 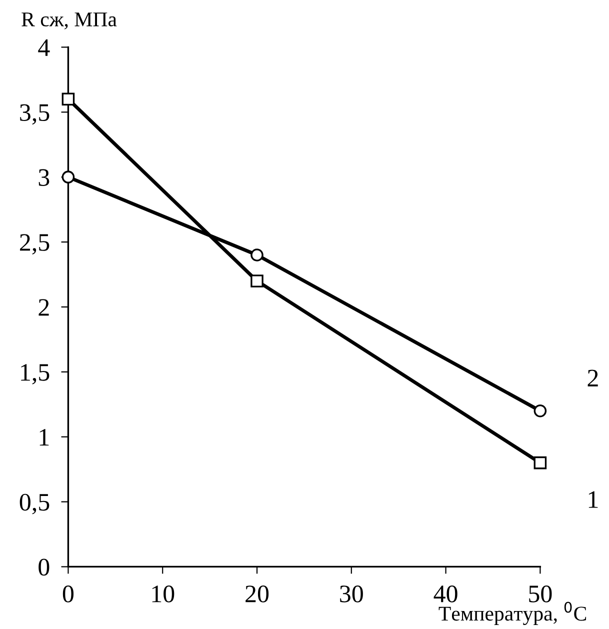 I want to click on x-tick-label: 40, so click(x=446, y=594).